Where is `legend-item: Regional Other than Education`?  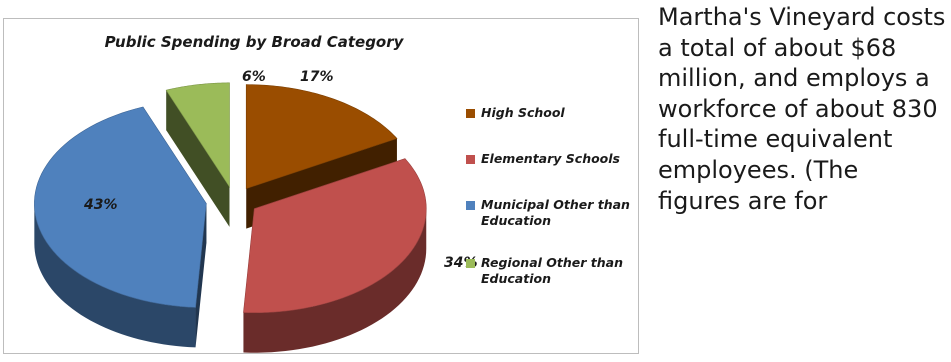 legend-item: Regional Other than Education is located at coordinates (551, 271).